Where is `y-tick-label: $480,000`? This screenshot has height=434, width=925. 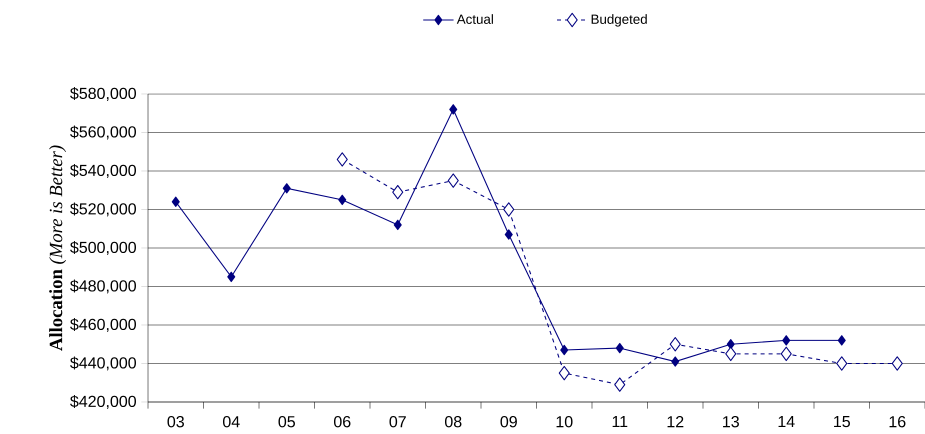
y-tick-label: $480,000 is located at coordinates (103, 287).